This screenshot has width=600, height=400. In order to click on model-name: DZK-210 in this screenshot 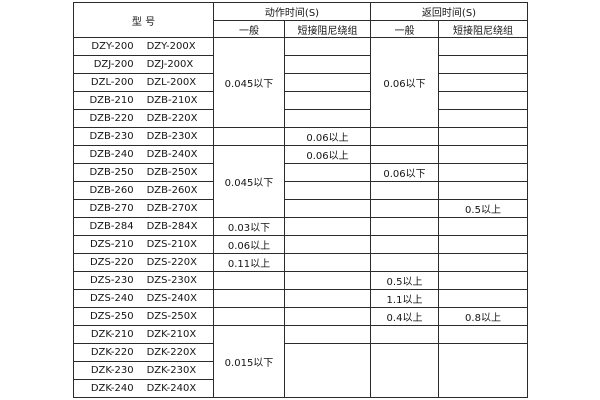, I will do `click(112, 334)`.